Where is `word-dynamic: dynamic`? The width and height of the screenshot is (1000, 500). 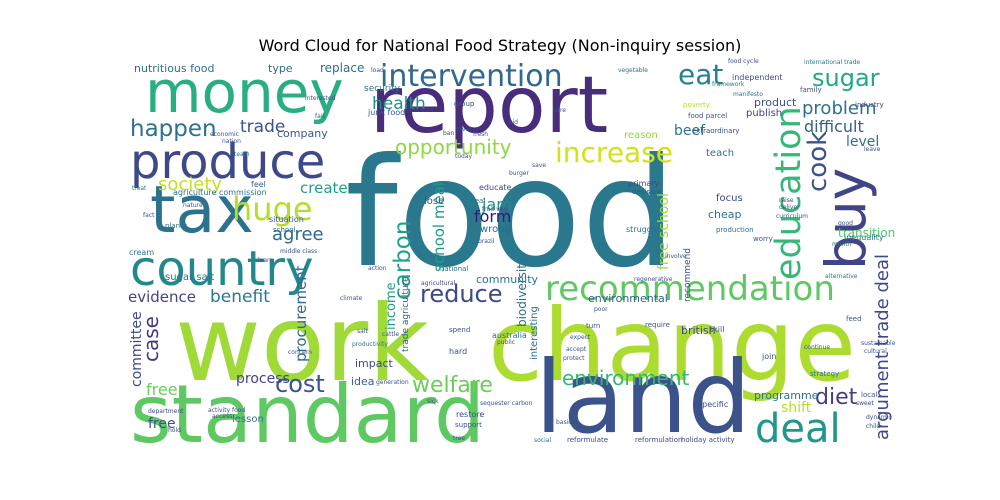
word-dynamic: dynamic is located at coordinates (879, 417).